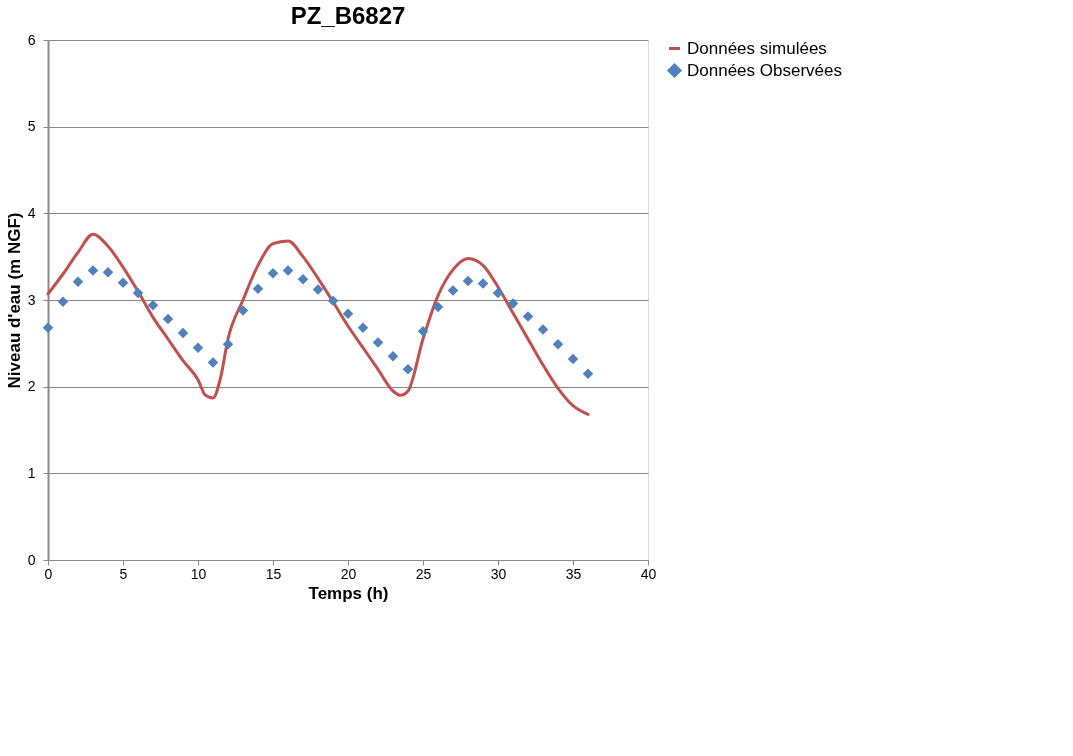 The height and width of the screenshot is (756, 1073). What do you see at coordinates (273, 573) in the screenshot?
I see `x-tick-label: 15` at bounding box center [273, 573].